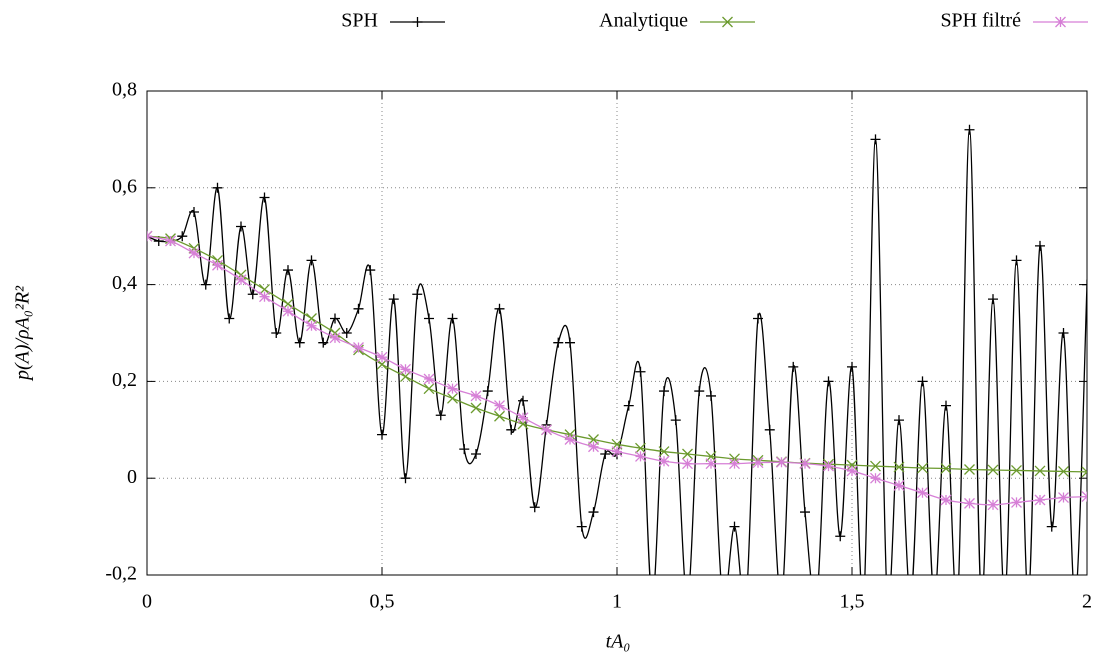 This screenshot has height=664, width=1100. I want to click on x-axis-label: tA₀, so click(618, 642).